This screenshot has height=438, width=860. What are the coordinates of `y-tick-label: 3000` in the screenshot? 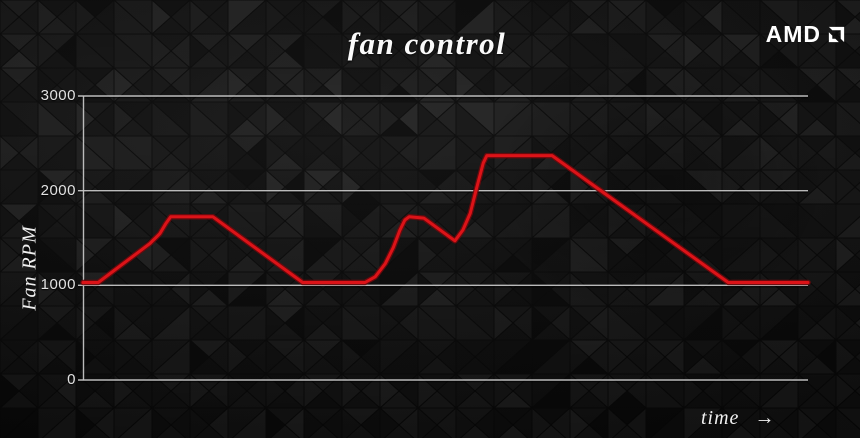 It's located at (58, 95).